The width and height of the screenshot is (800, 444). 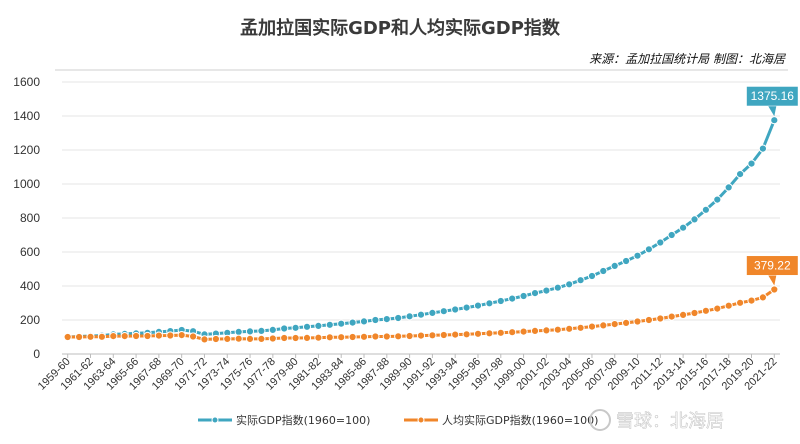 What do you see at coordinates (30, 252) in the screenshot?
I see `y-tick-label: 600` at bounding box center [30, 252].